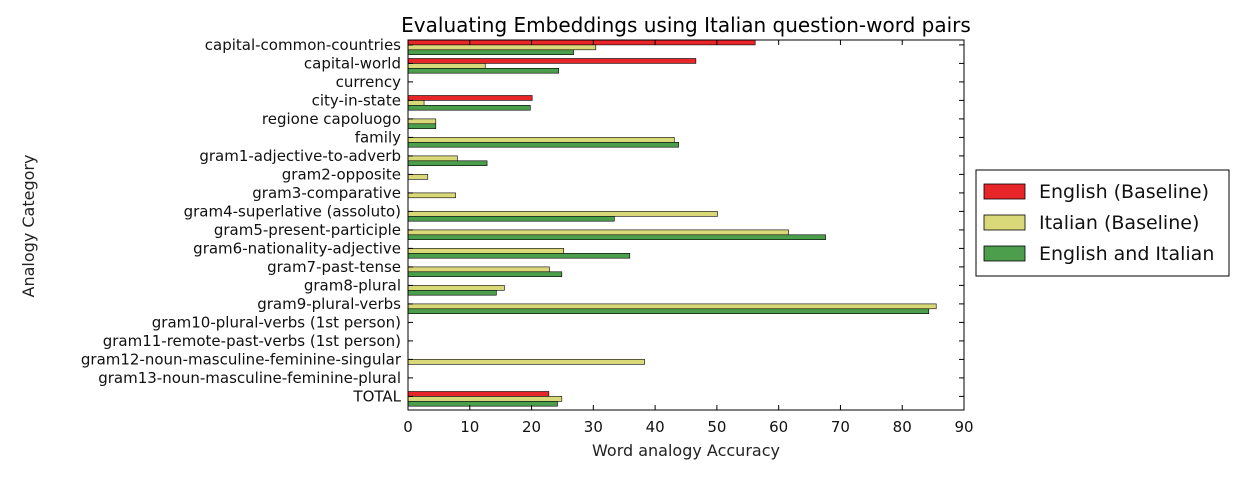  I want to click on x-axis-label: Word analogy Accuracy, so click(686, 450).